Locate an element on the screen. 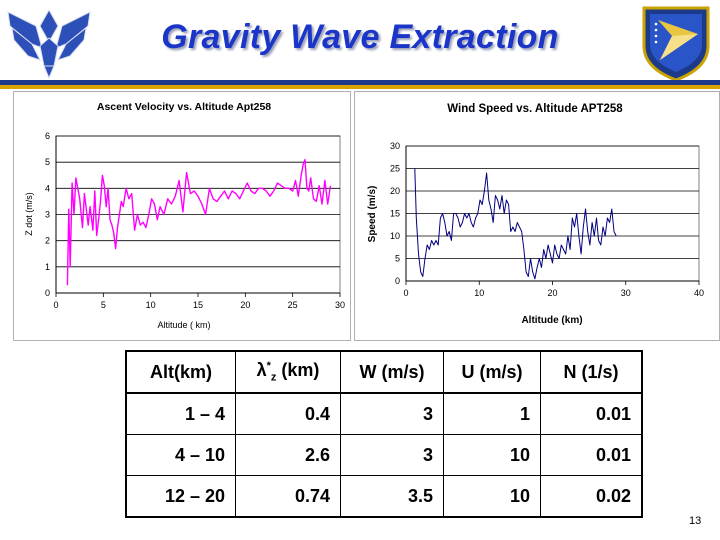 This screenshot has height=540, width=720. table-row: 12 – 20 0.74 3.5 10 0.02 is located at coordinates (384, 496).